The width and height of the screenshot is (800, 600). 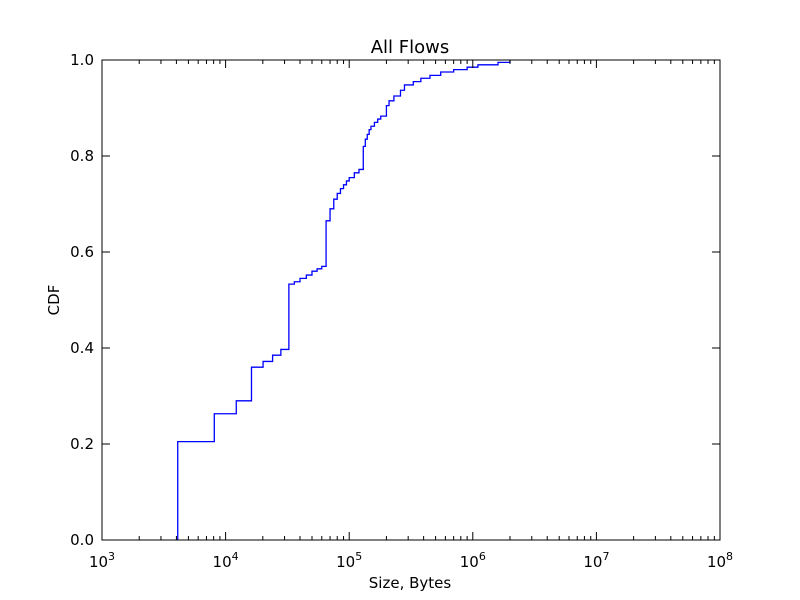 What do you see at coordinates (729, 556) in the screenshot?
I see `x-tick-label-exponent: 8` at bounding box center [729, 556].